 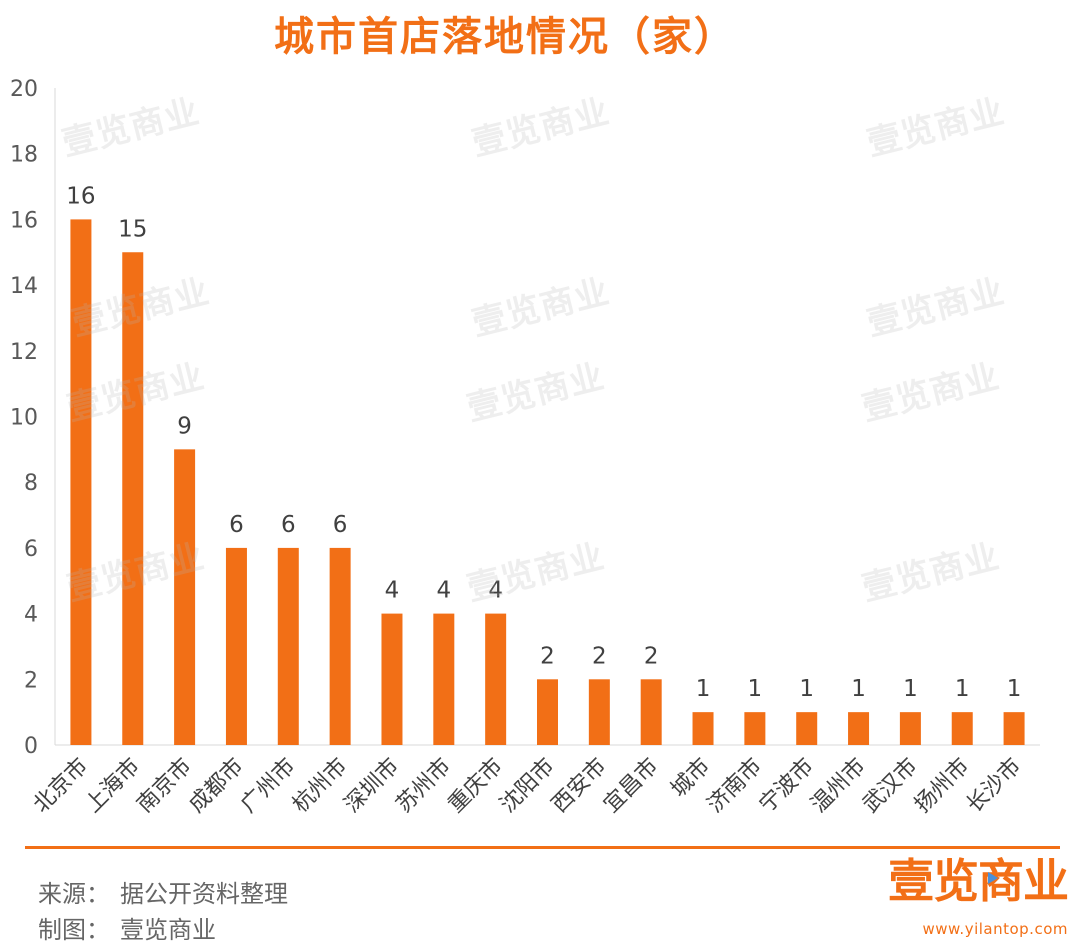 I want to click on data-label: 15, so click(x=132, y=229).